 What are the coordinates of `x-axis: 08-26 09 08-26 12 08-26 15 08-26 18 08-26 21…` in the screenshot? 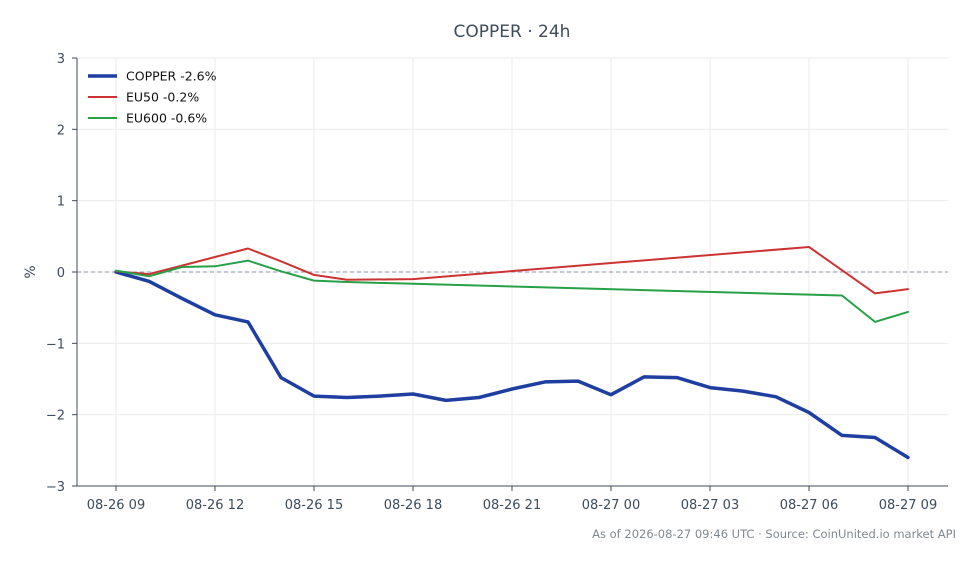 It's located at (512, 499).